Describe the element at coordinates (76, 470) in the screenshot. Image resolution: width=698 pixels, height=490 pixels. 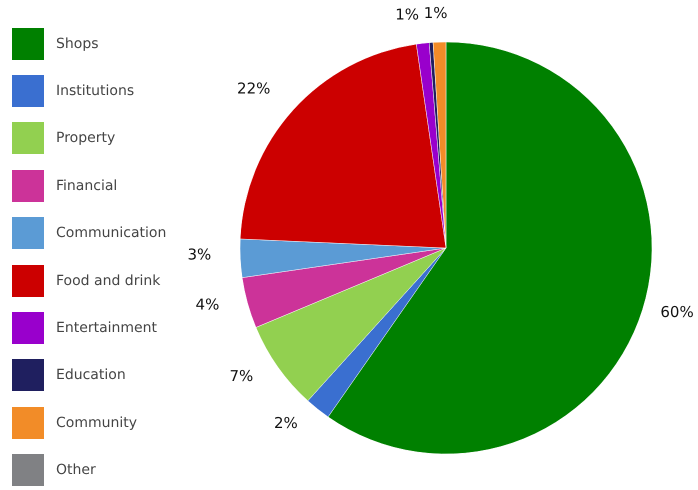
I see `legend-label: Other` at that location.